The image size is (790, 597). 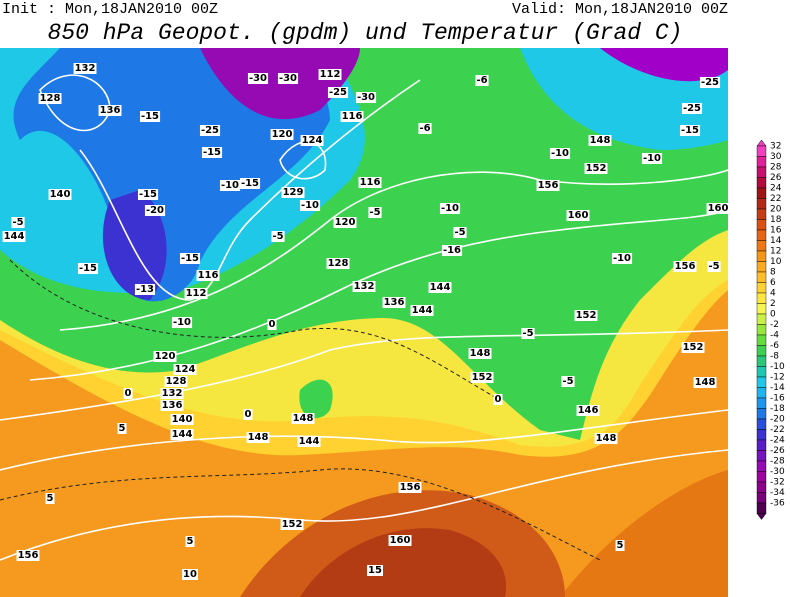 What do you see at coordinates (128, 393) in the screenshot?
I see `contour-label: 0` at bounding box center [128, 393].